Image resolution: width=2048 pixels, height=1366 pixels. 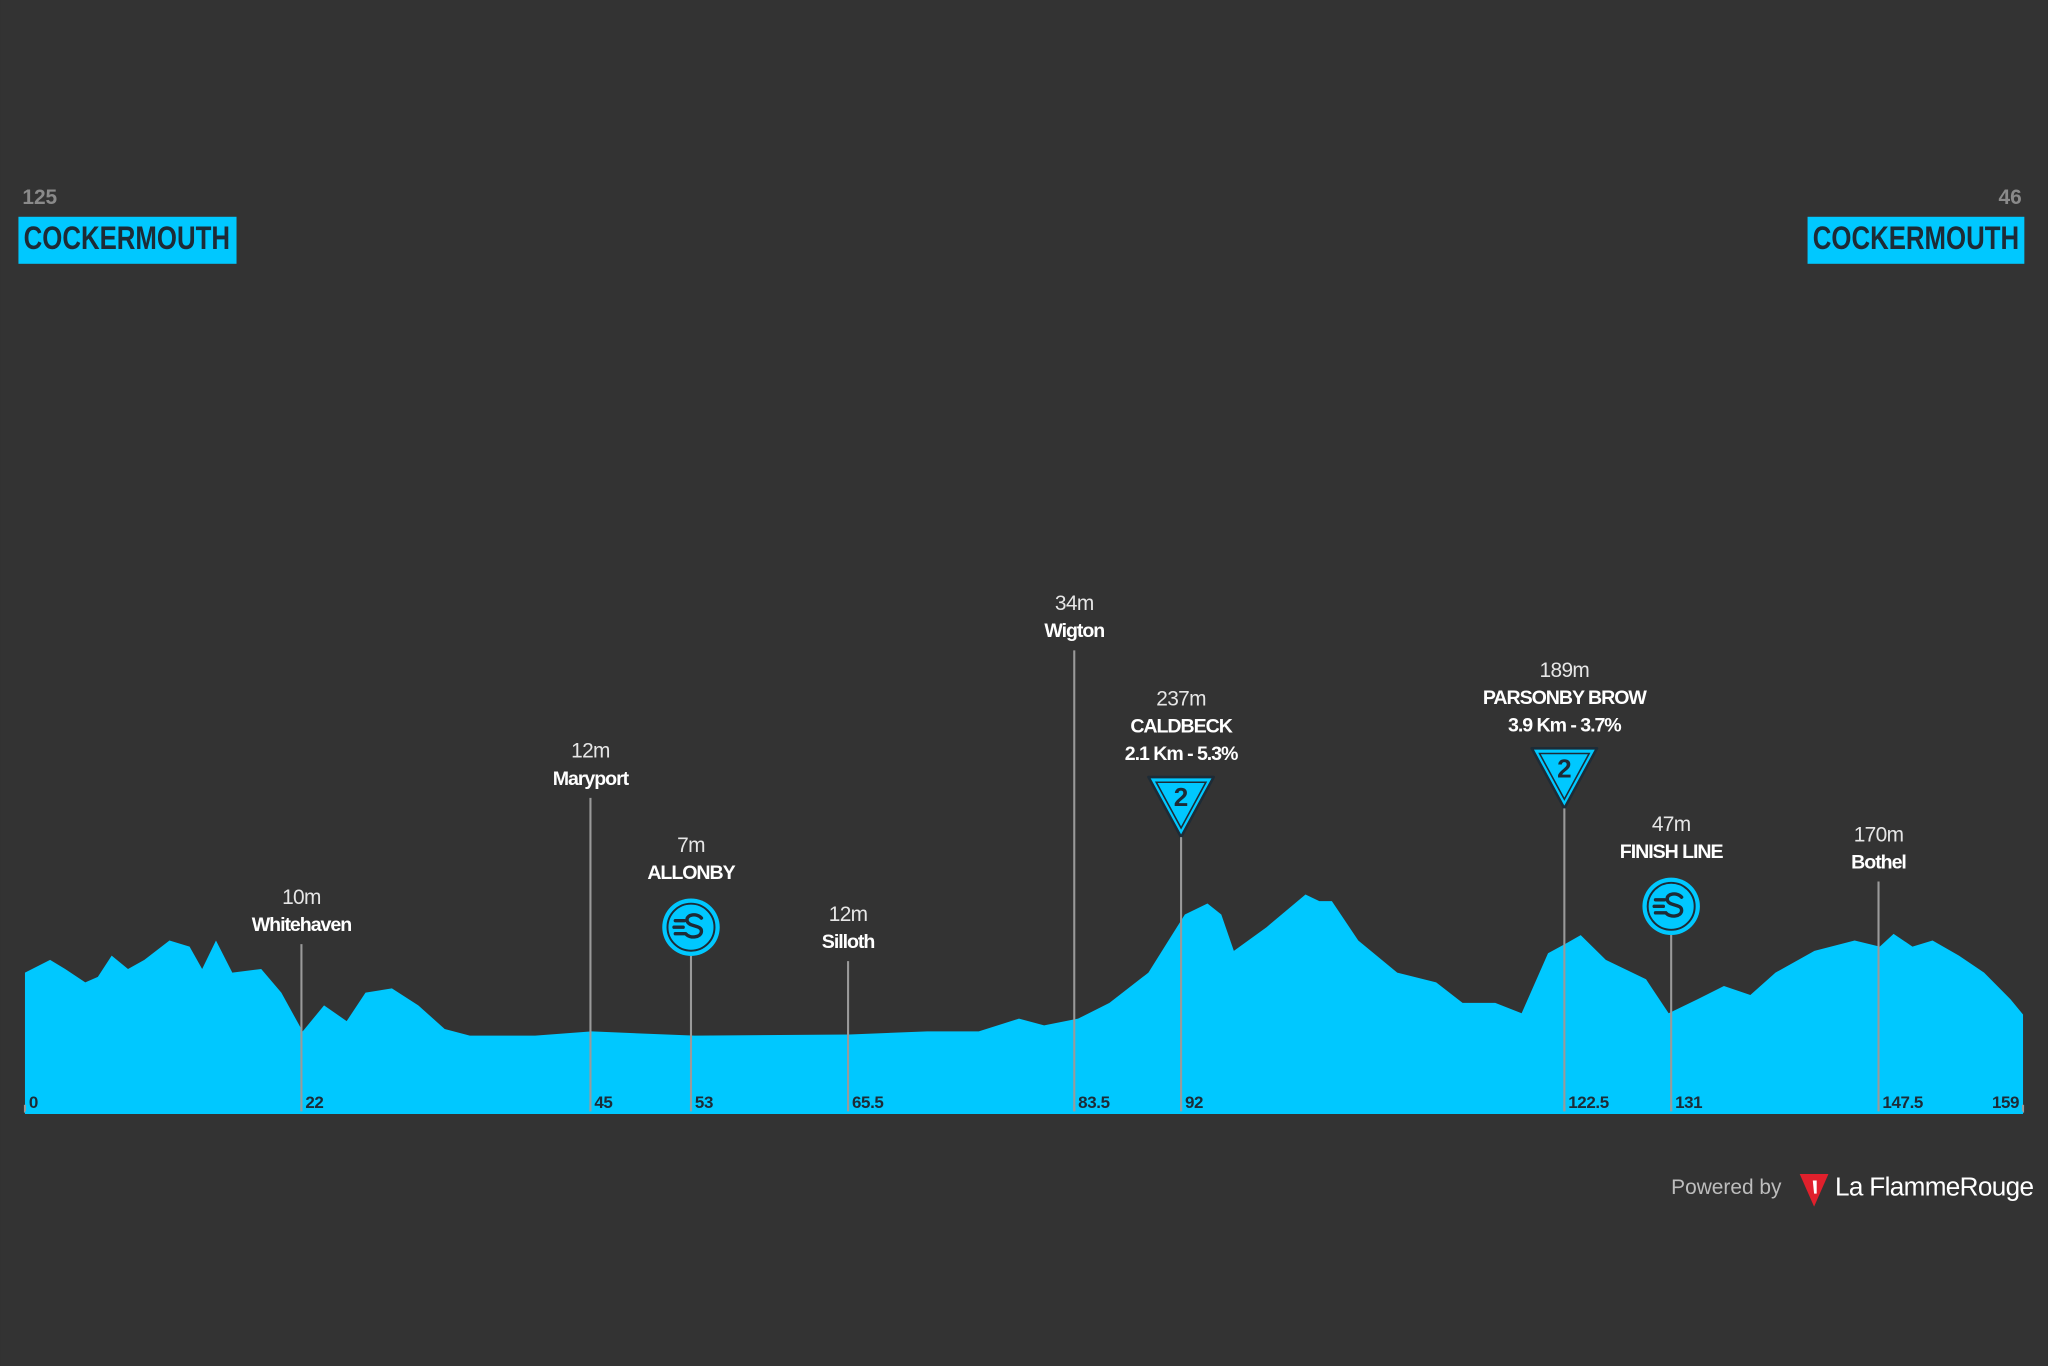 I want to click on waypoint-name: Maryport, so click(x=591, y=779).